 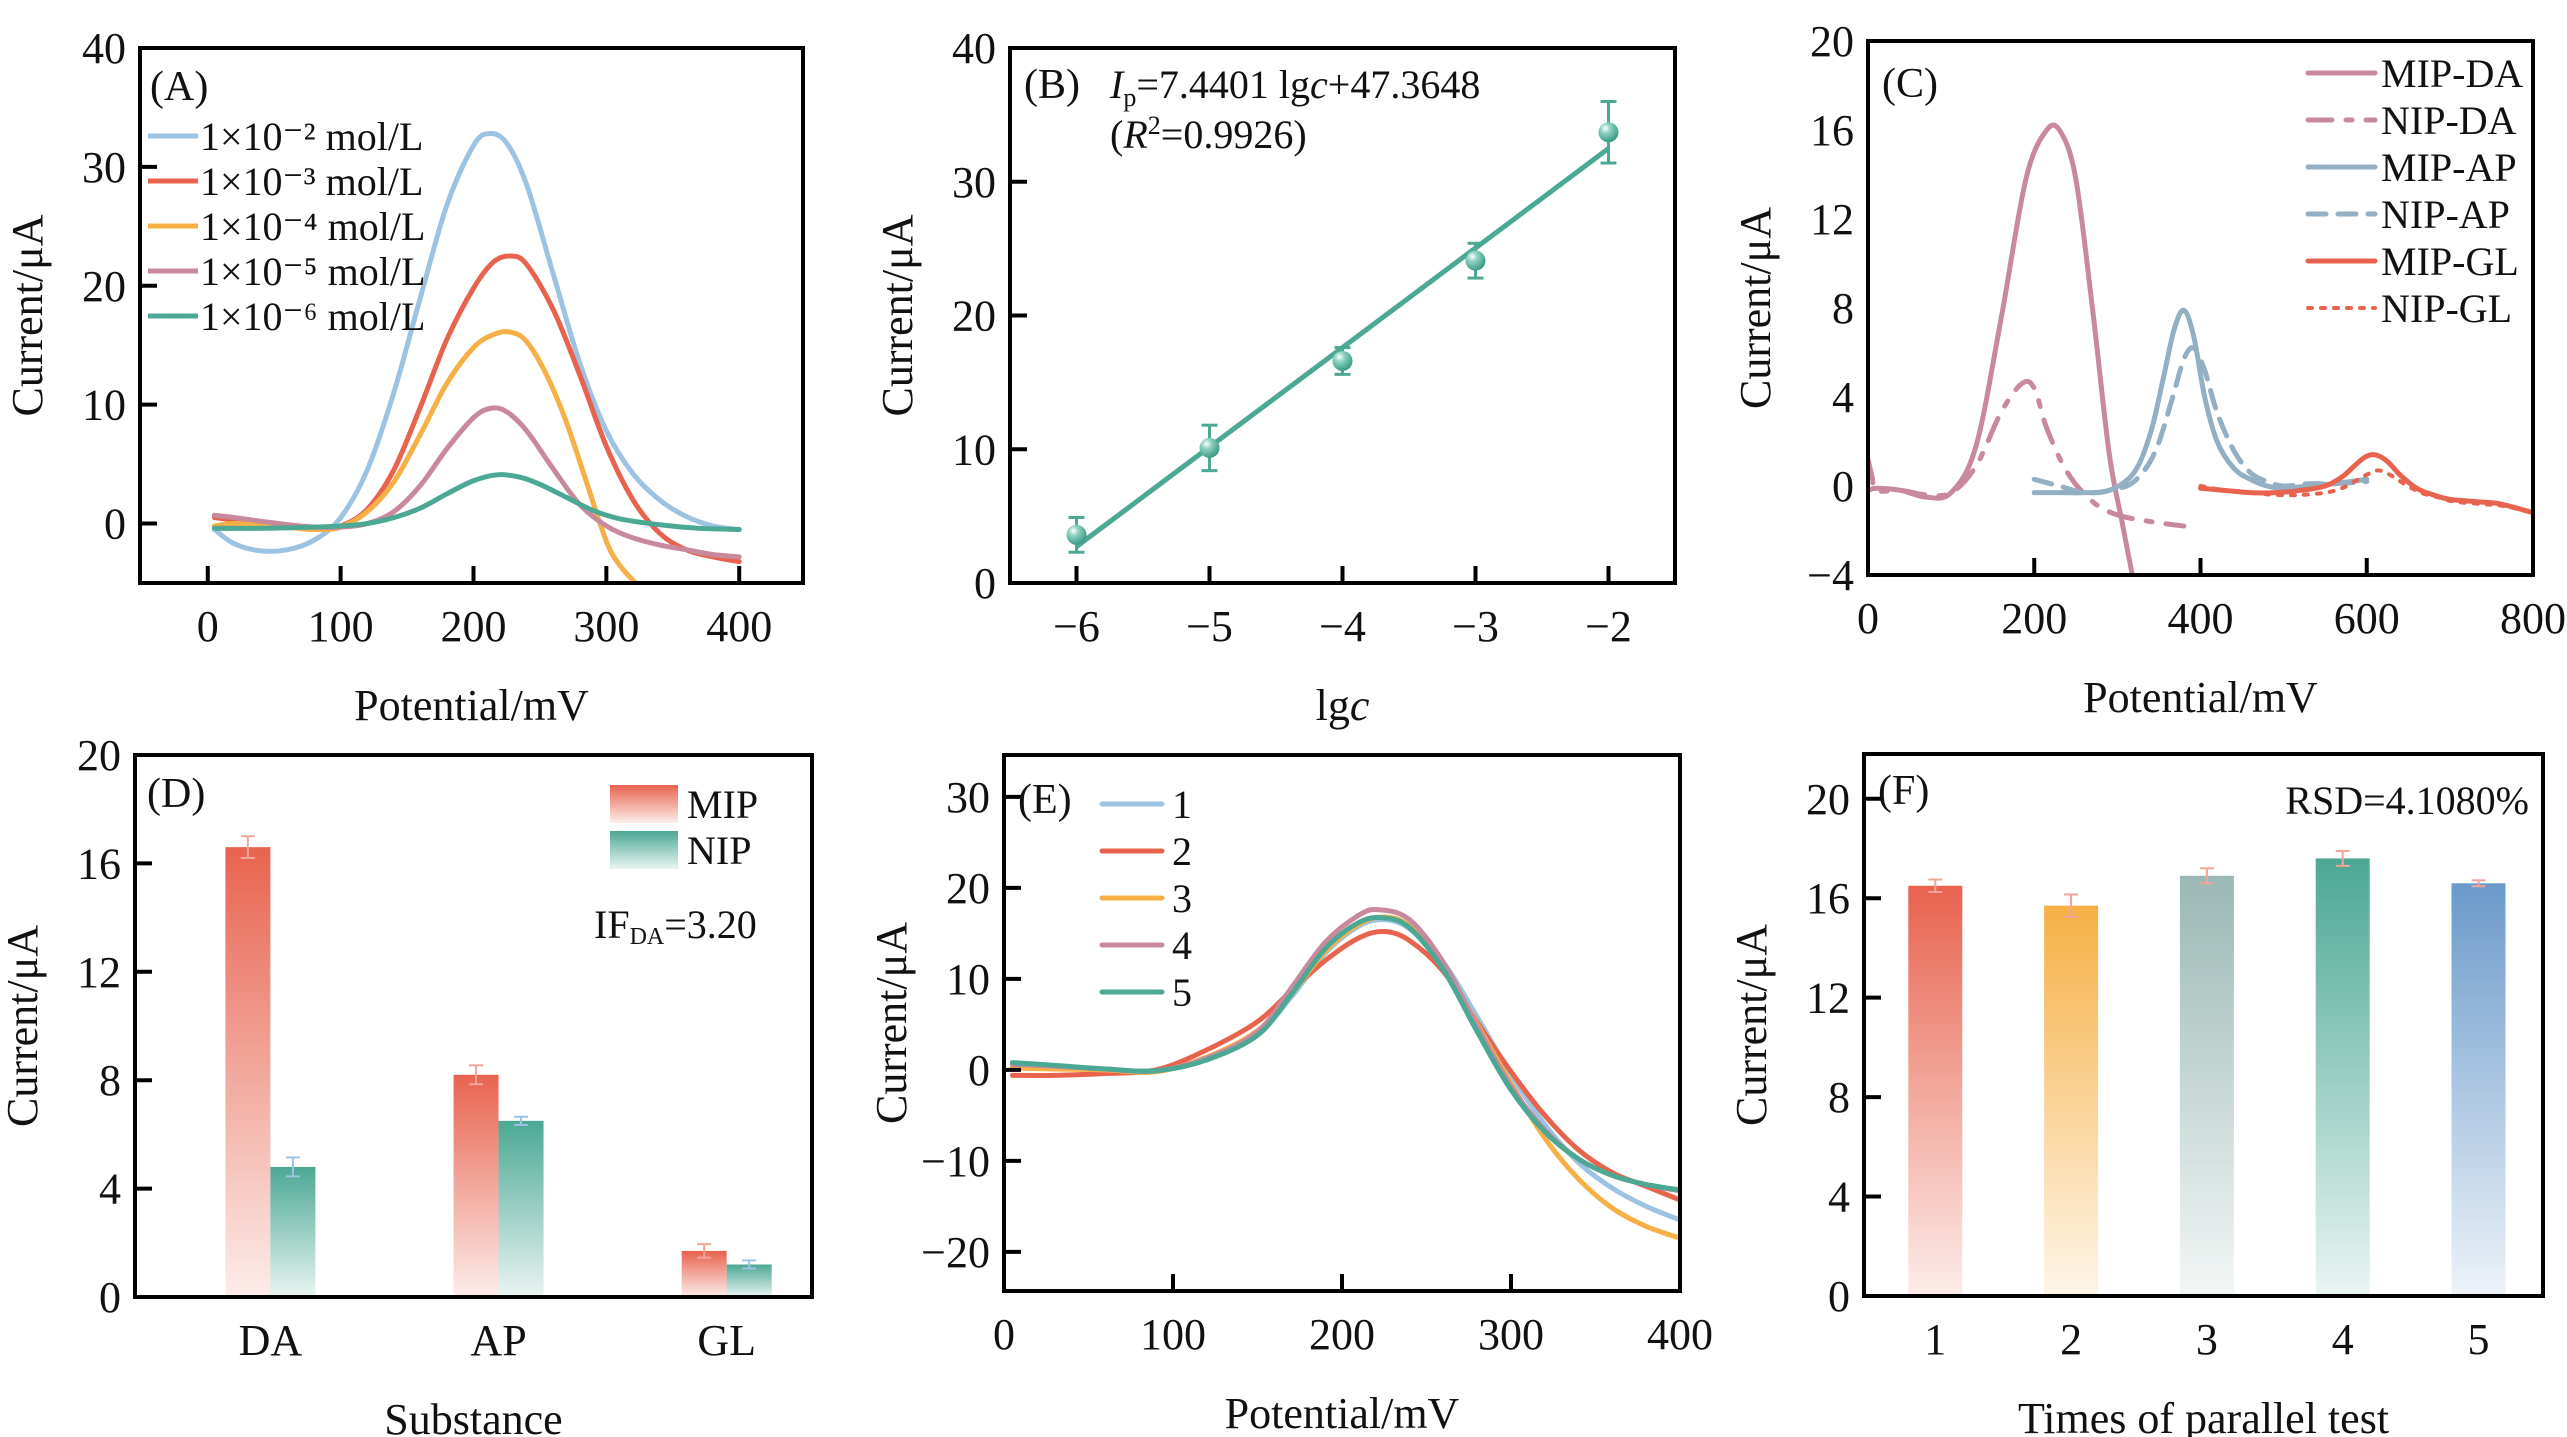 I want to click on x-tick-label: −3, so click(x=1475, y=626).